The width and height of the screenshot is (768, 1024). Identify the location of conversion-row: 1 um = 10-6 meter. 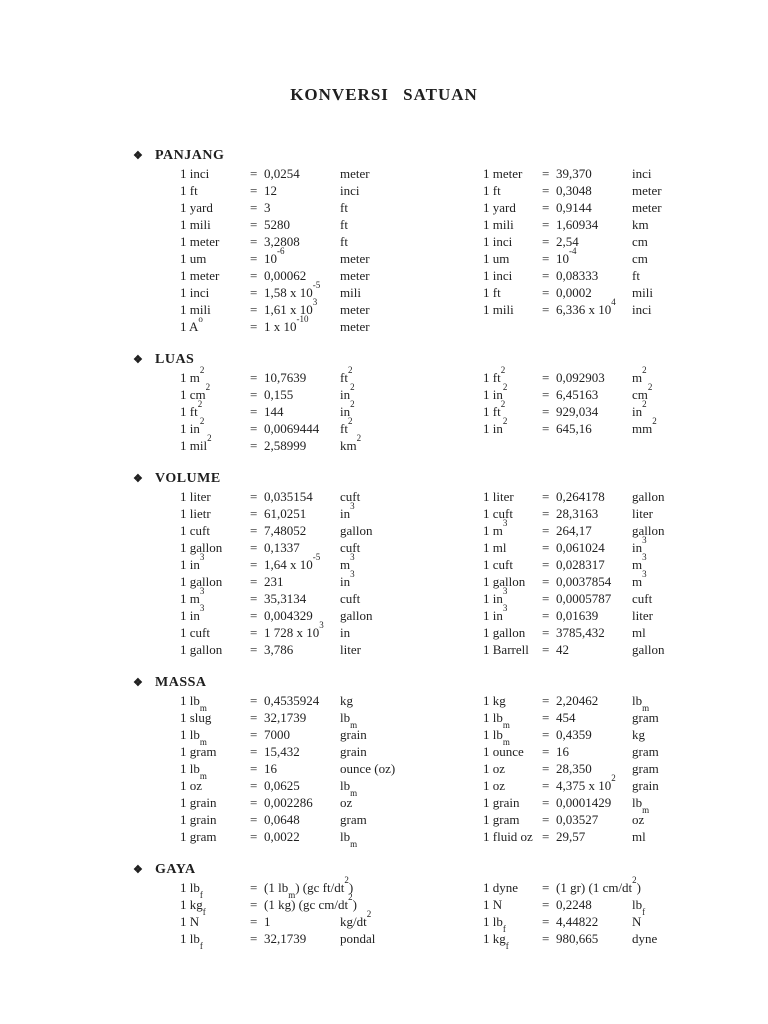
(331, 256).